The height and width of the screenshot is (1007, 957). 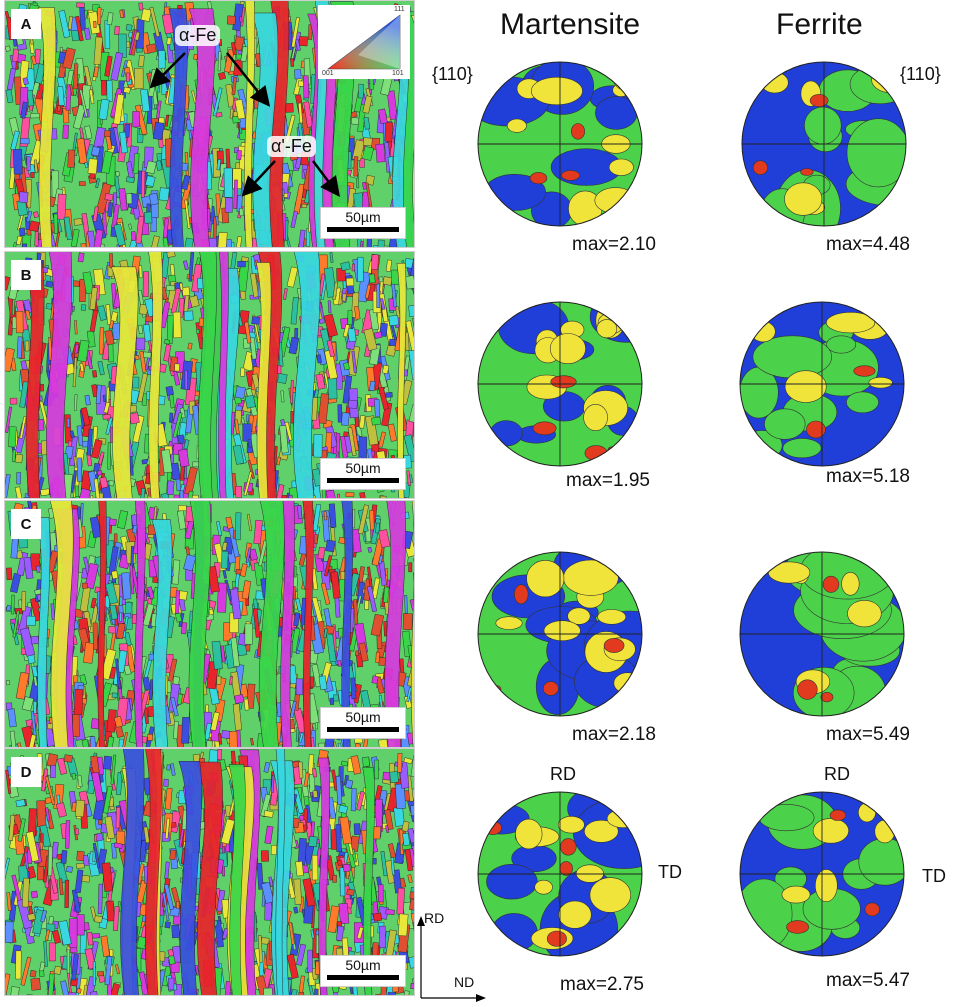 What do you see at coordinates (328, 73) in the screenshot?
I see `ipf-label-001: 001` at bounding box center [328, 73].